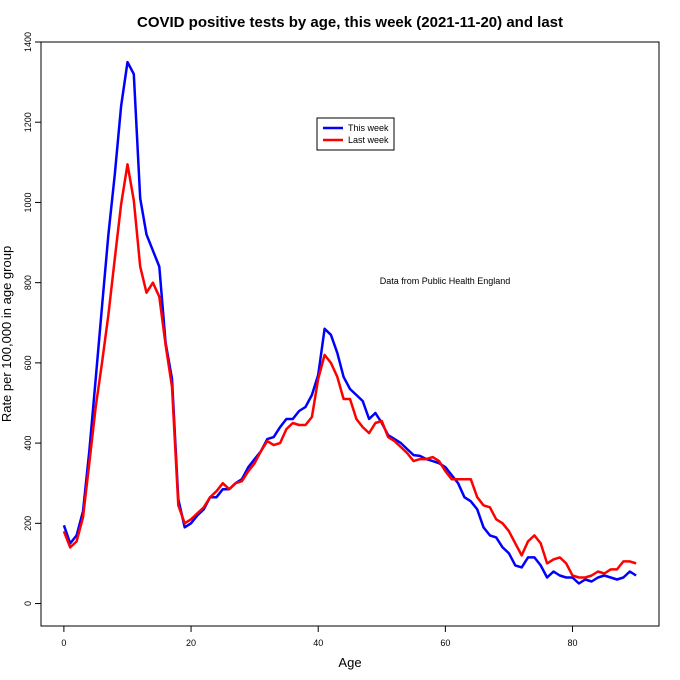 Image resolution: width=680 pixels, height=680 pixels. What do you see at coordinates (28, 202) in the screenshot?
I see `y-tick-label: 1000` at bounding box center [28, 202].